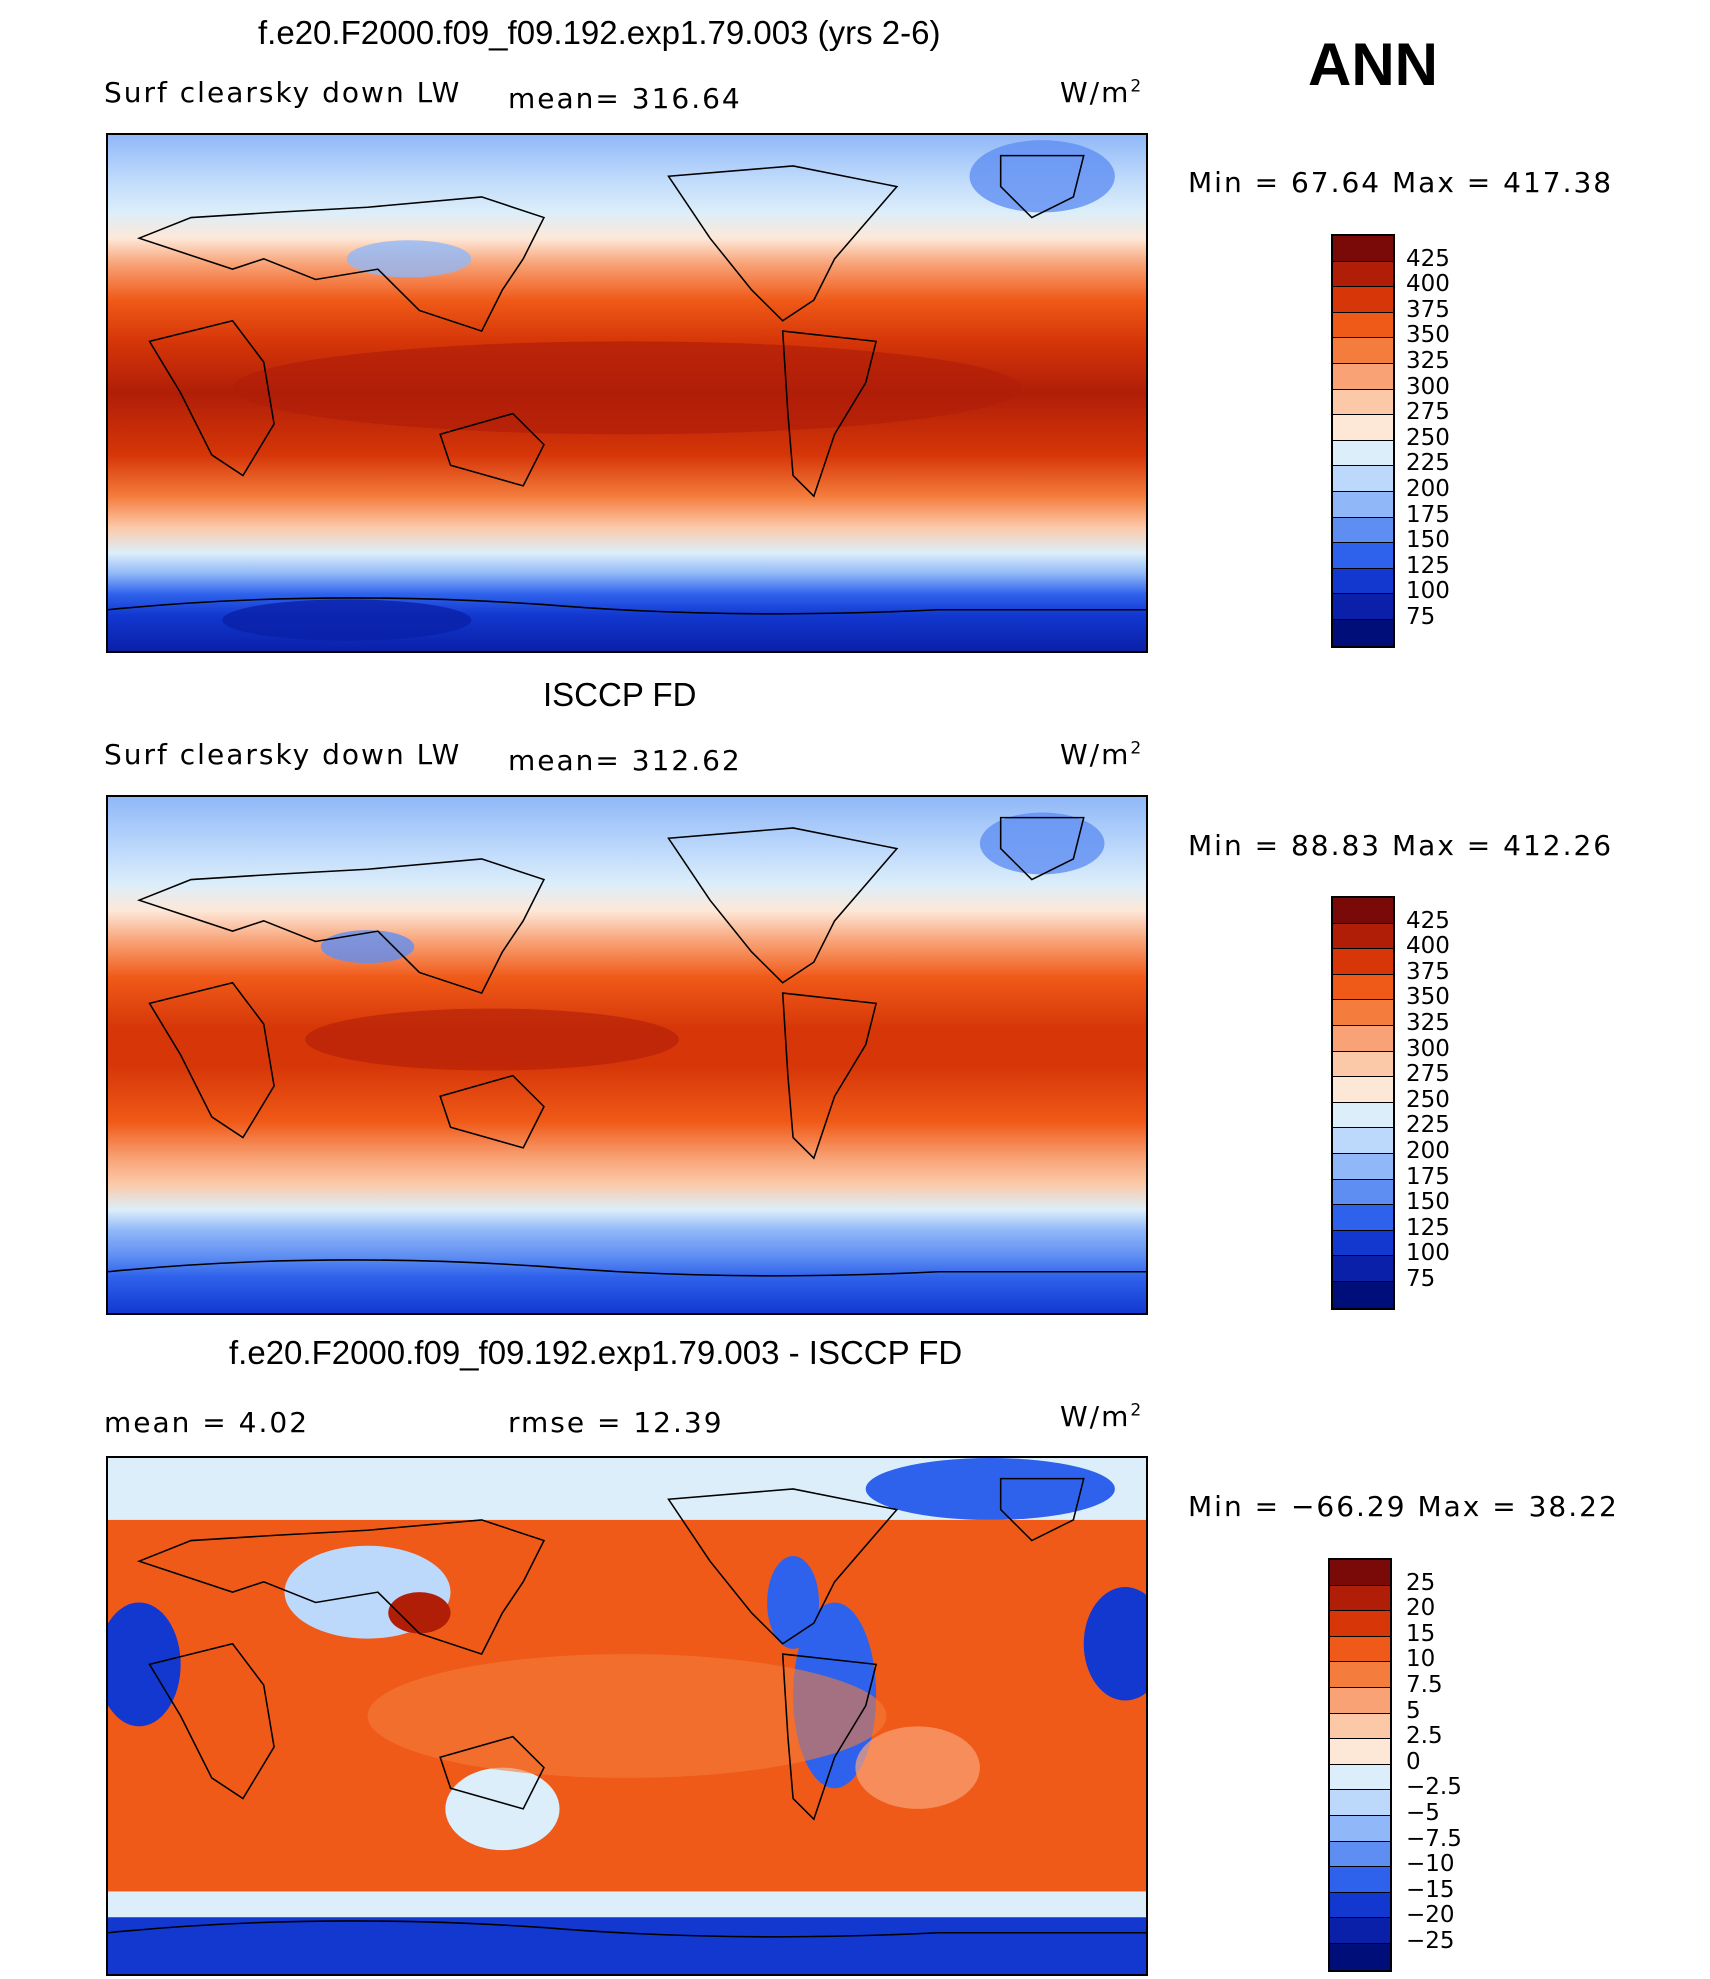 This screenshot has height=1979, width=1710. What do you see at coordinates (627, 1707) in the screenshot?
I see `panel-3-coastlines` at bounding box center [627, 1707].